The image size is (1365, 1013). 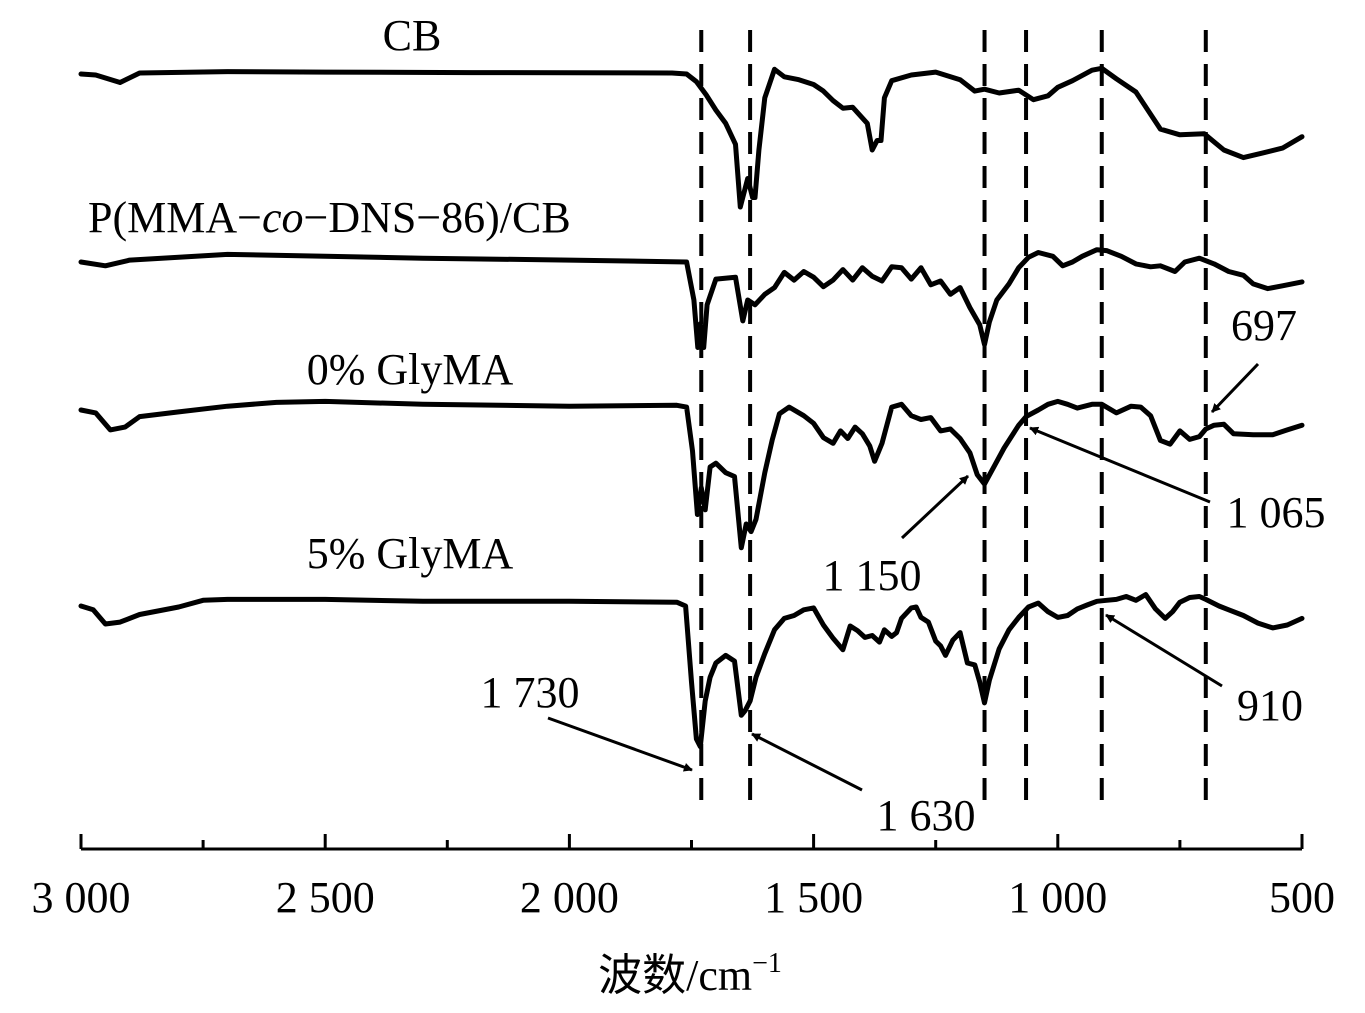 What do you see at coordinates (412, 35) in the screenshot?
I see `series-label-cb: CB` at bounding box center [412, 35].